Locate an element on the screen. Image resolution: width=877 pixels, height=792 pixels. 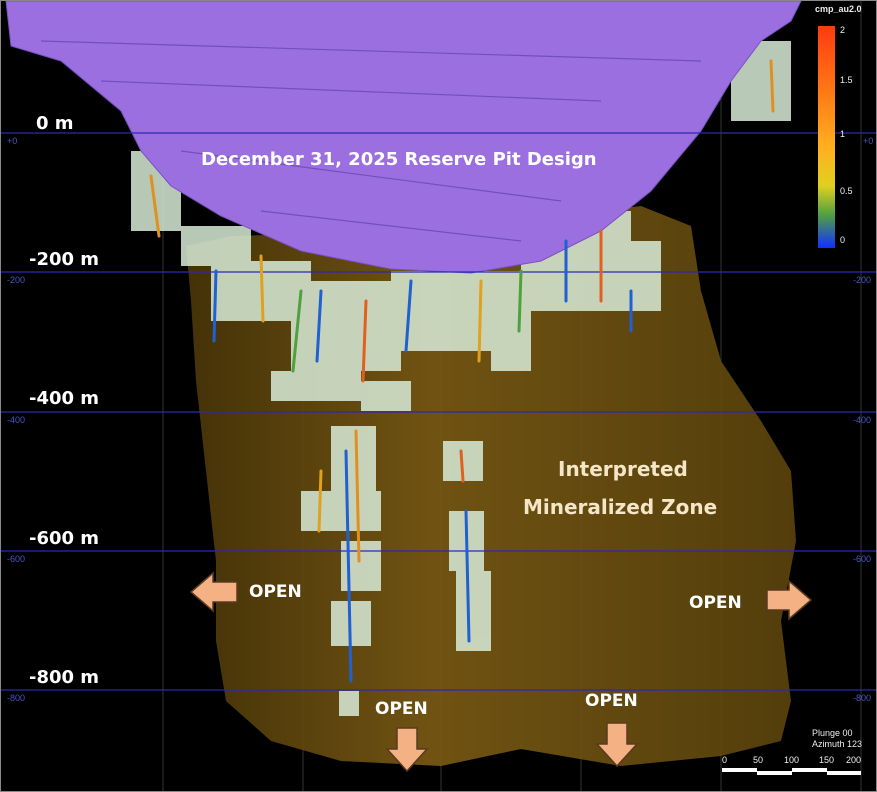
elevation-label-200: -200 m is located at coordinates (64, 259).